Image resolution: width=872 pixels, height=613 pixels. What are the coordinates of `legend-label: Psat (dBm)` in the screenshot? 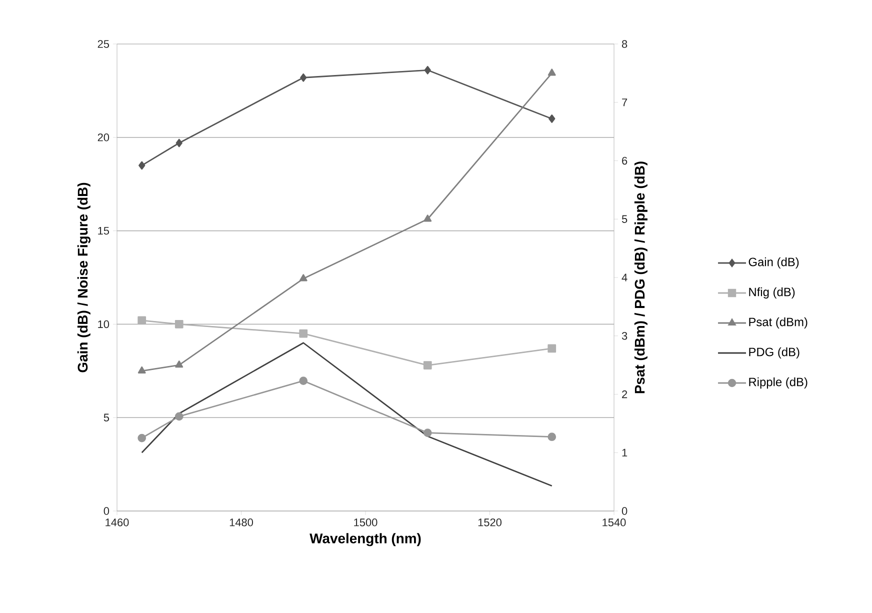 It's located at (778, 323).